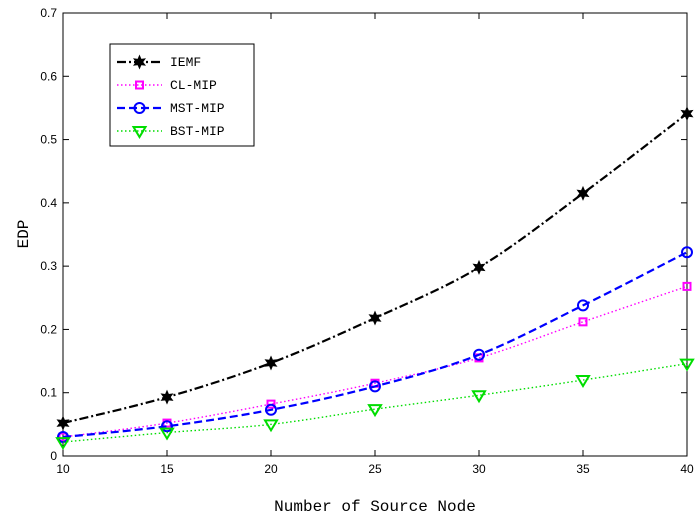  I want to click on legend-entry: MST-MIP, so click(171, 108).